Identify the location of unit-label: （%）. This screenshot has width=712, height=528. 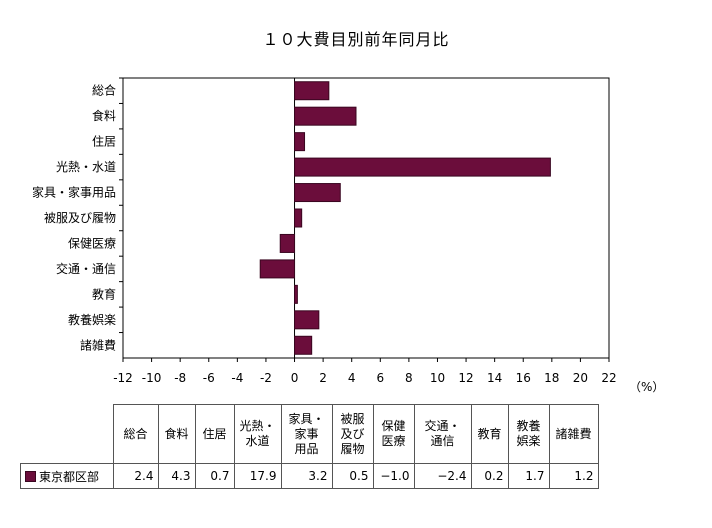
(647, 387).